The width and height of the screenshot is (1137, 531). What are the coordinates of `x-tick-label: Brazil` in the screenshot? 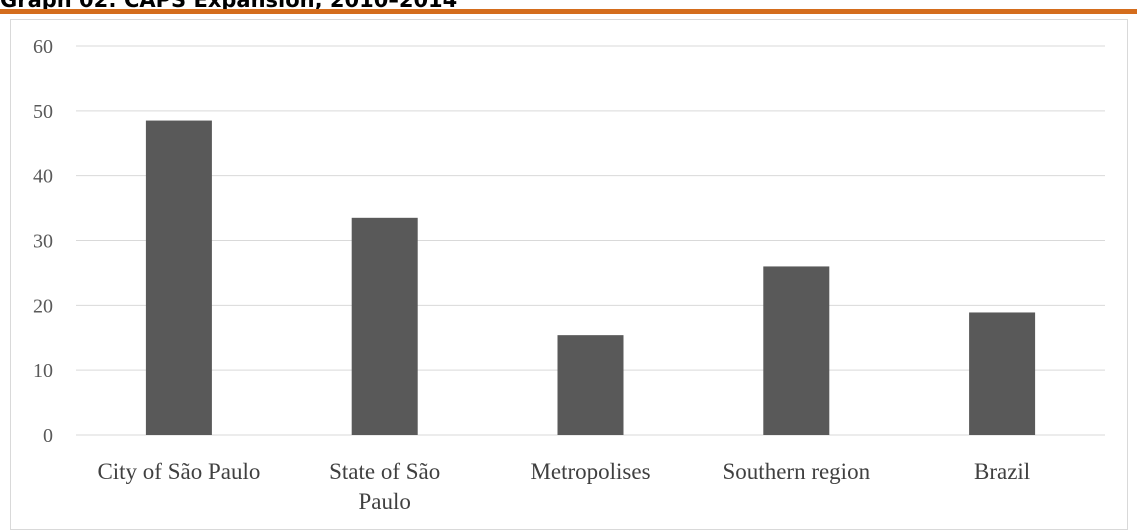 It's located at (1002, 471).